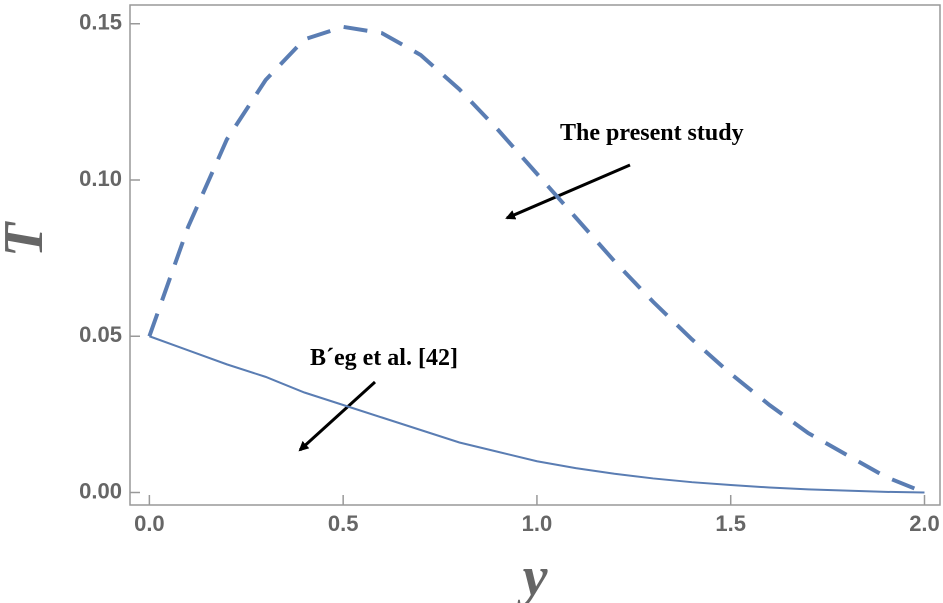 This screenshot has width=943, height=603. Describe the element at coordinates (924, 523) in the screenshot. I see `x-tick-label: 2.0` at that location.